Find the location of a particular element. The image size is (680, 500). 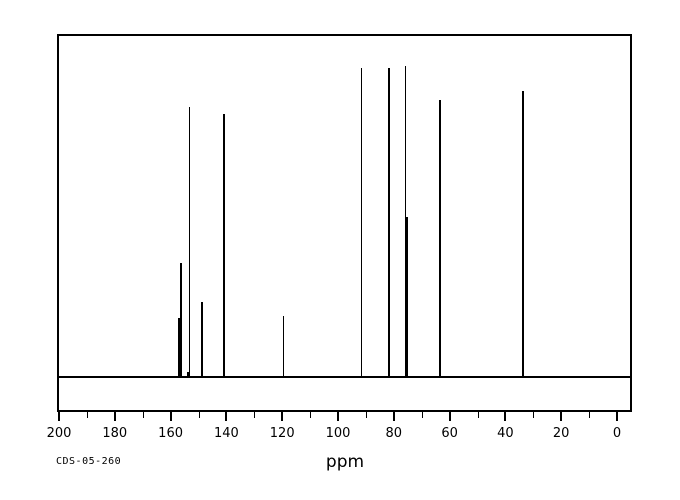

spectrum-baseline is located at coordinates (344, 377).